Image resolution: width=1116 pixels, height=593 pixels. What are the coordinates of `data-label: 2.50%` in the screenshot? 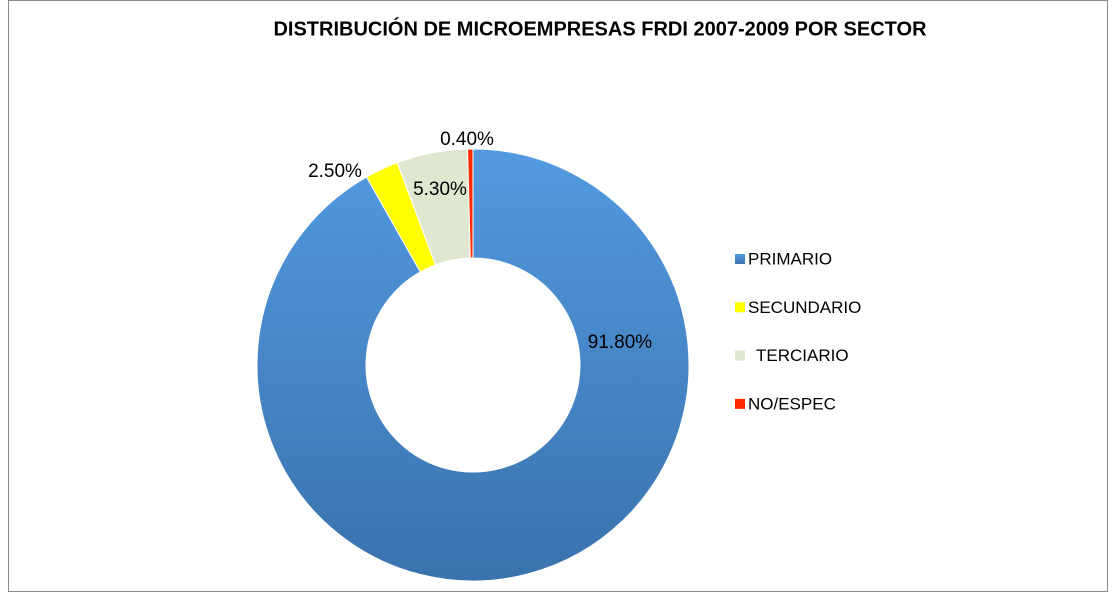 It's located at (335, 171).